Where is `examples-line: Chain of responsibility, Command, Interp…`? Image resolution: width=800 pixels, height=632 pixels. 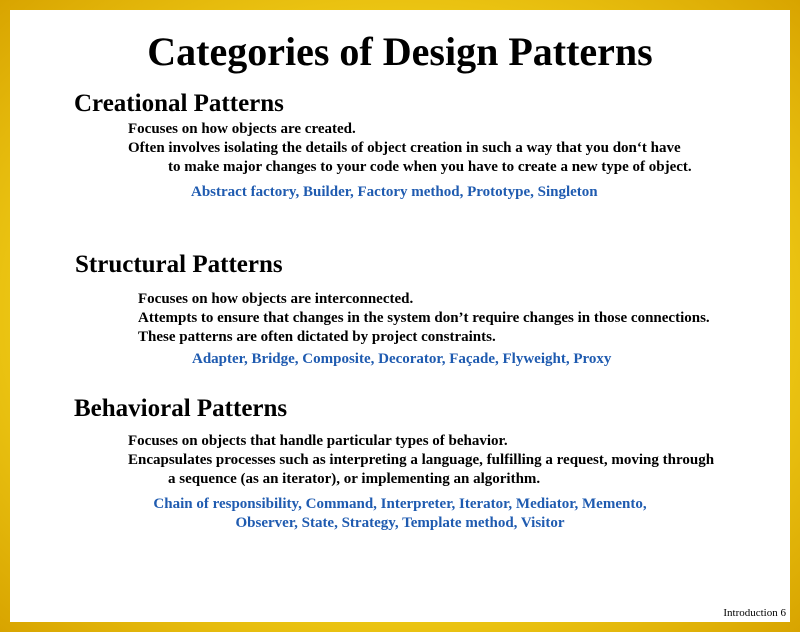 examples-line: Chain of responsibility, Command, Interp… is located at coordinates (400, 504).